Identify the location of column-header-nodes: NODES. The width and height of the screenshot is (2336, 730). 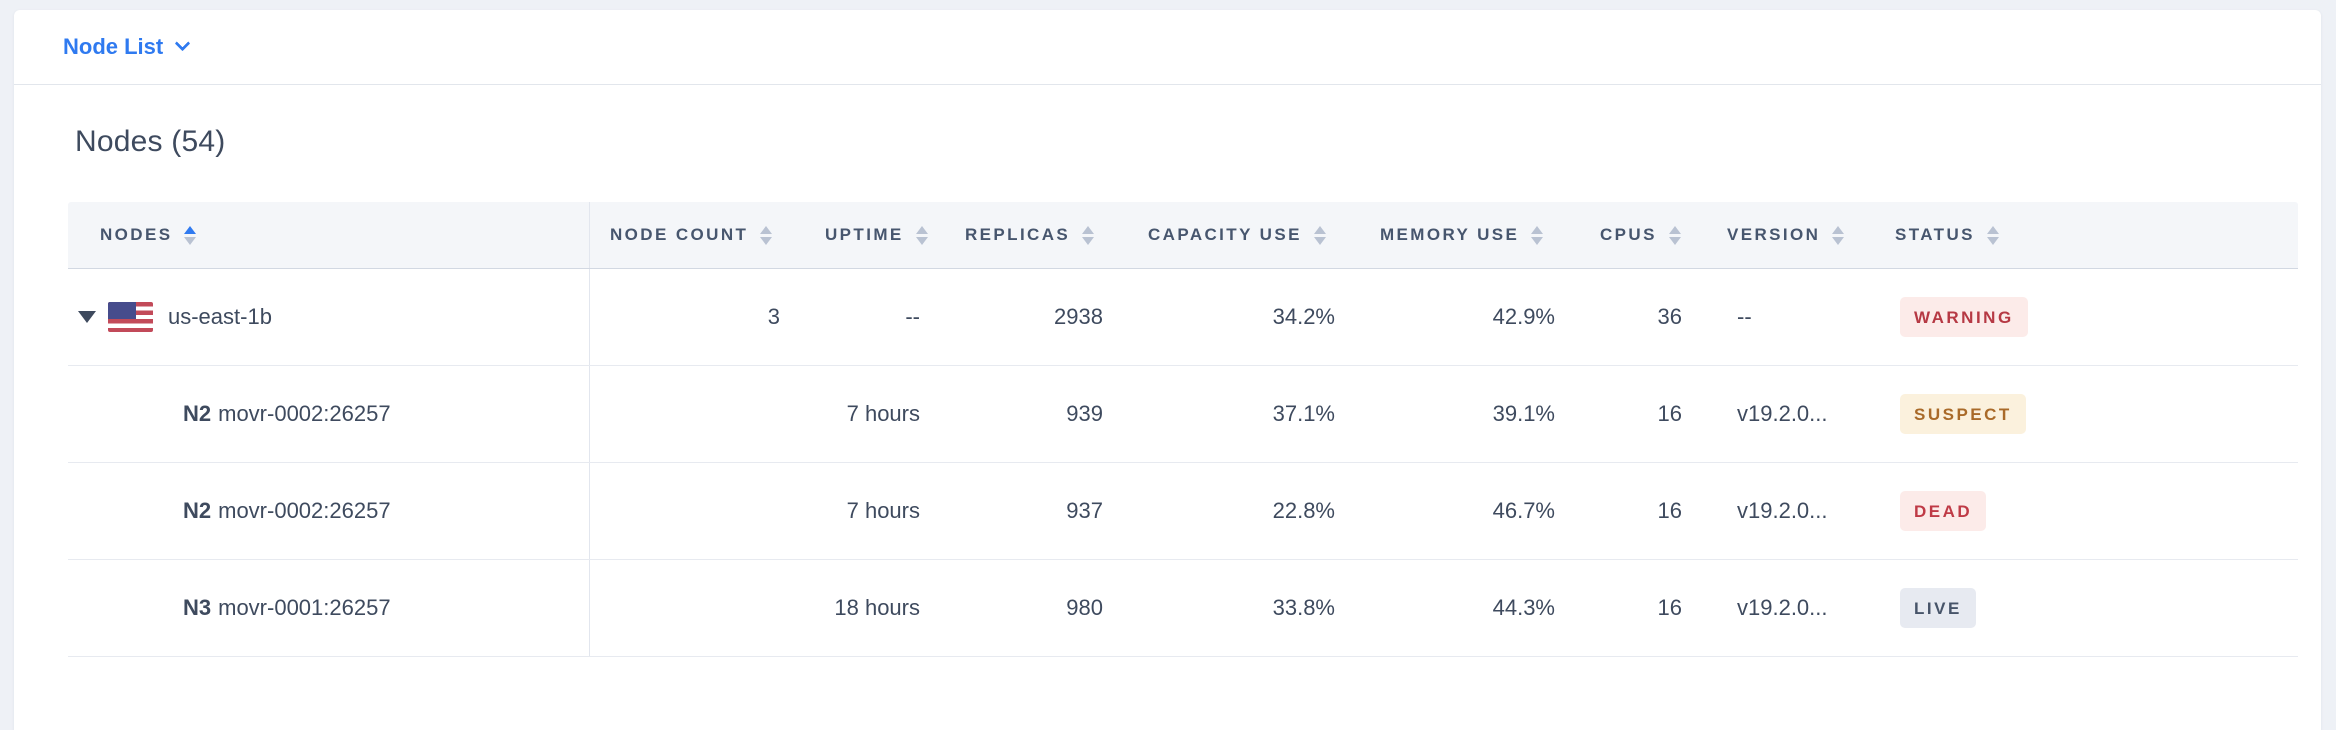
(329, 235).